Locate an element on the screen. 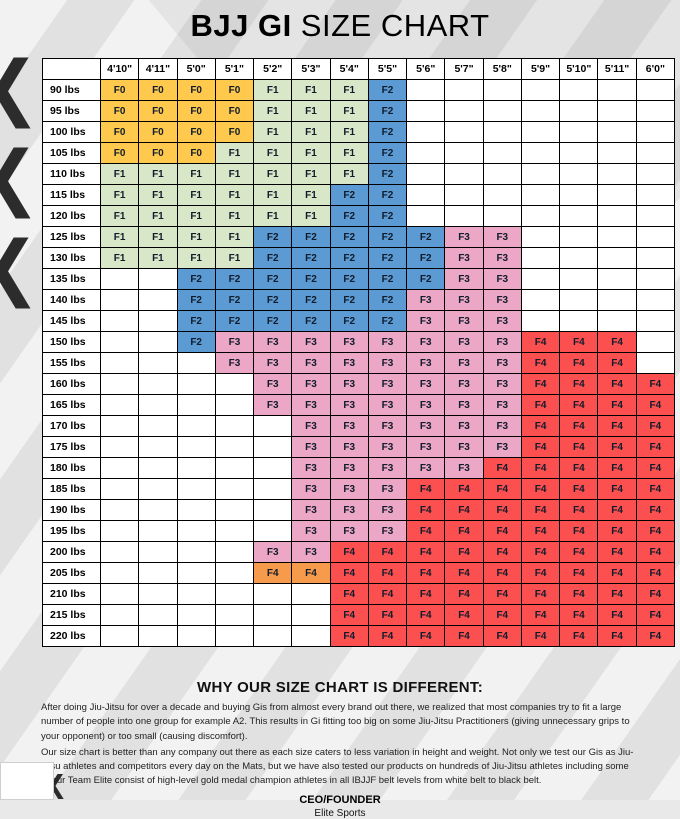 The image size is (680, 819). weight-label: 110 lbs is located at coordinates (71, 174).